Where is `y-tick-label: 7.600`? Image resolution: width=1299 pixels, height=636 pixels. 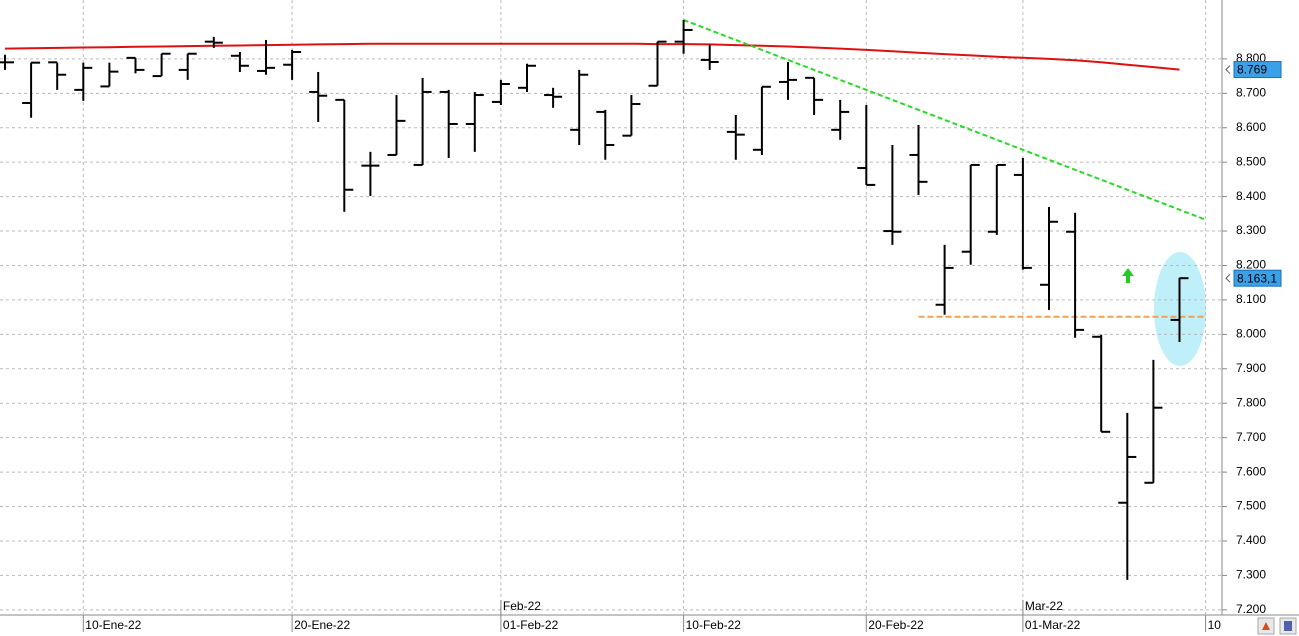 y-tick-label: 7.600 is located at coordinates (1251, 471).